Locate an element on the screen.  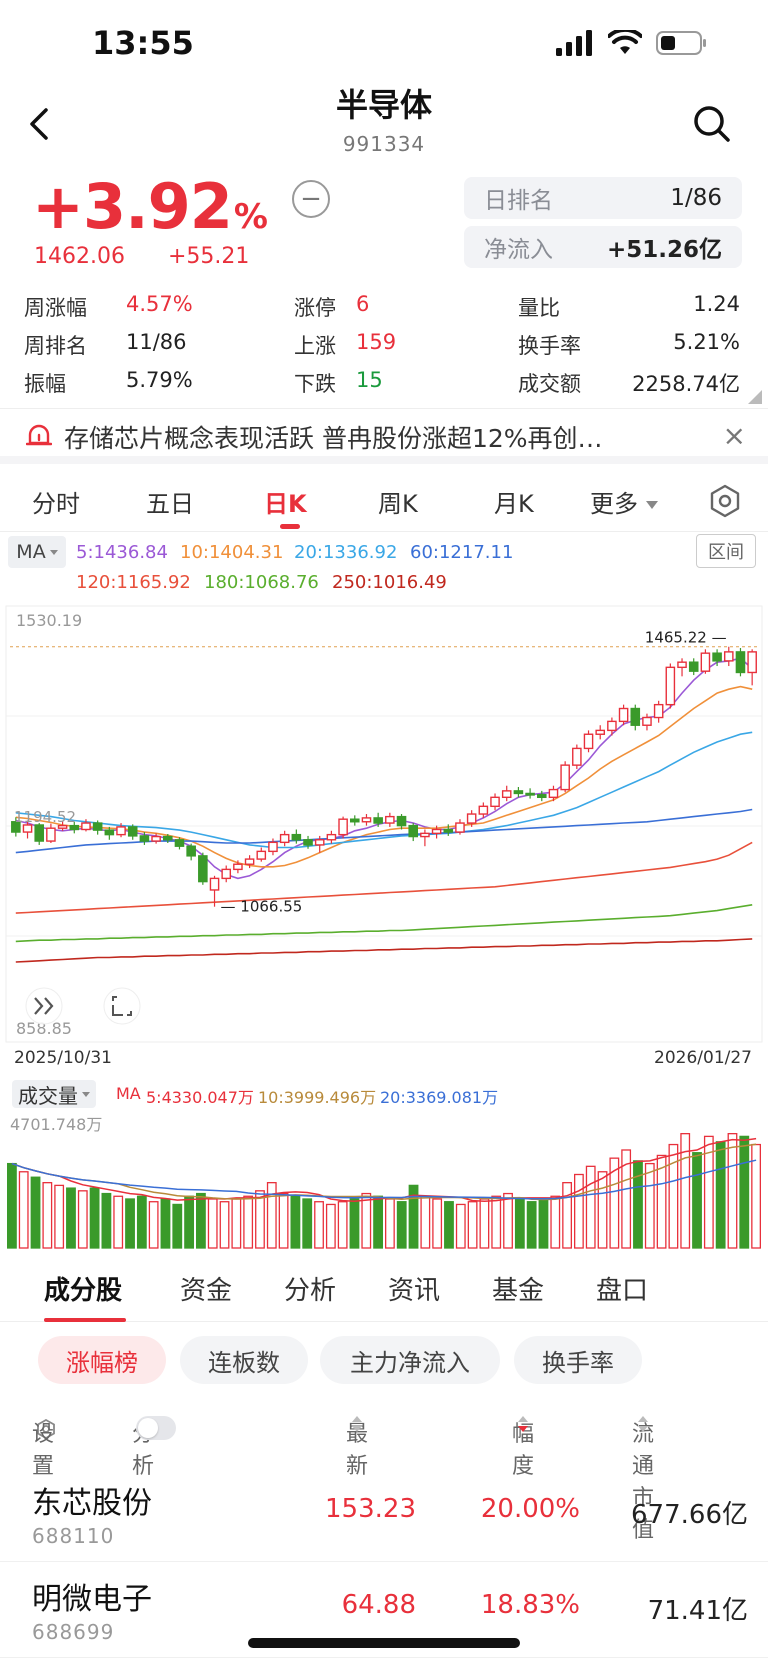
stat-label: 换手率 is located at coordinates (549, 346).